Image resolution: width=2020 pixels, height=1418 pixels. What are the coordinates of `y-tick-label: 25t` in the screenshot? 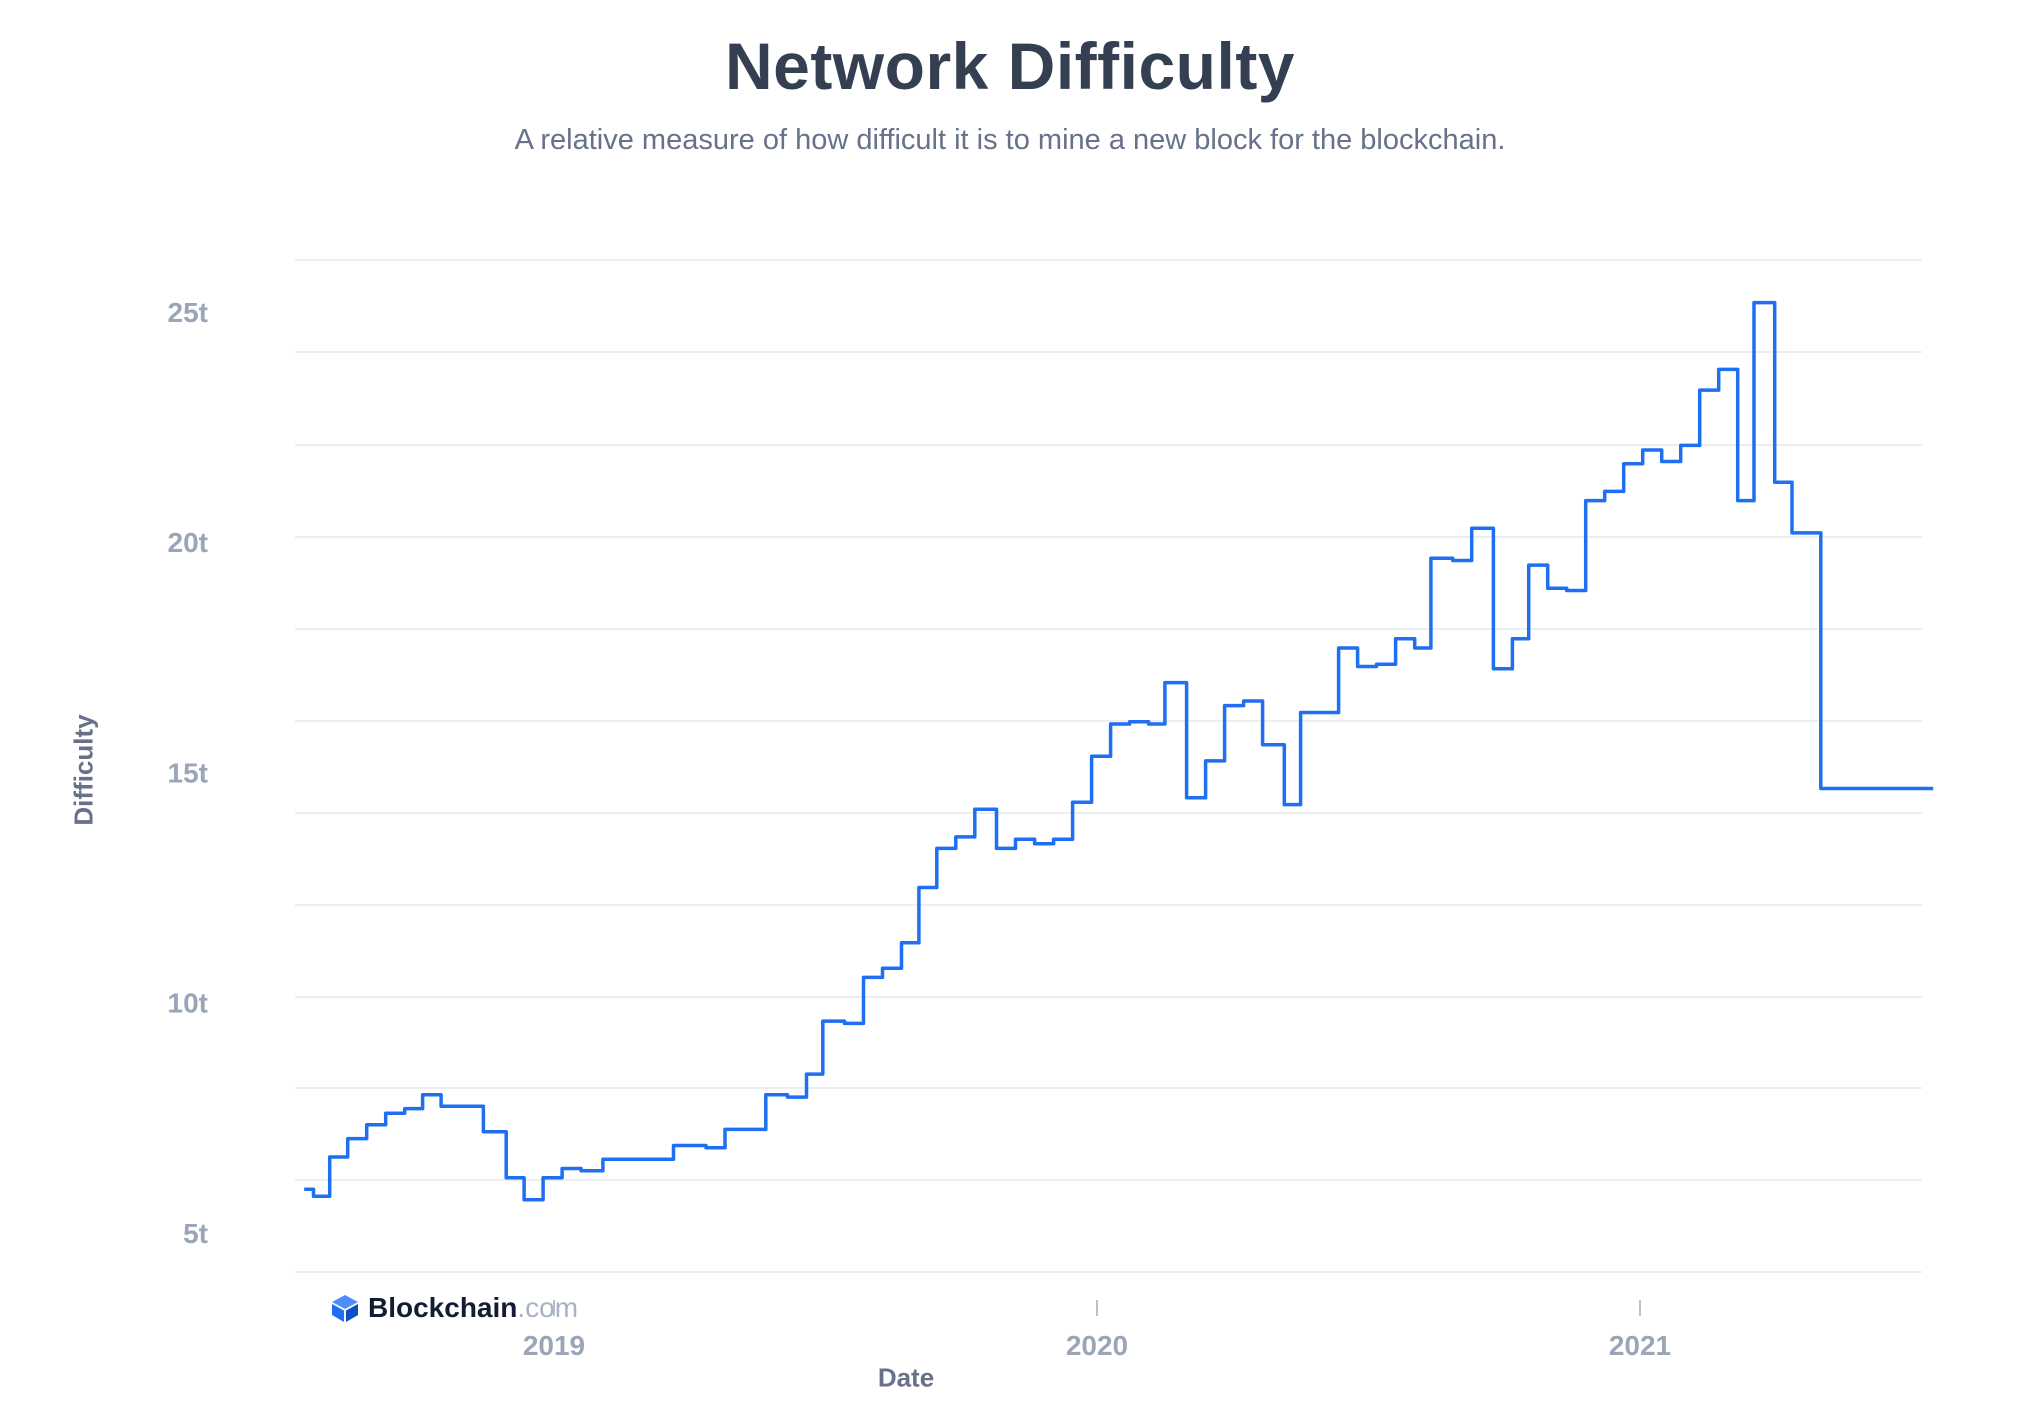 It's located at (188, 312).